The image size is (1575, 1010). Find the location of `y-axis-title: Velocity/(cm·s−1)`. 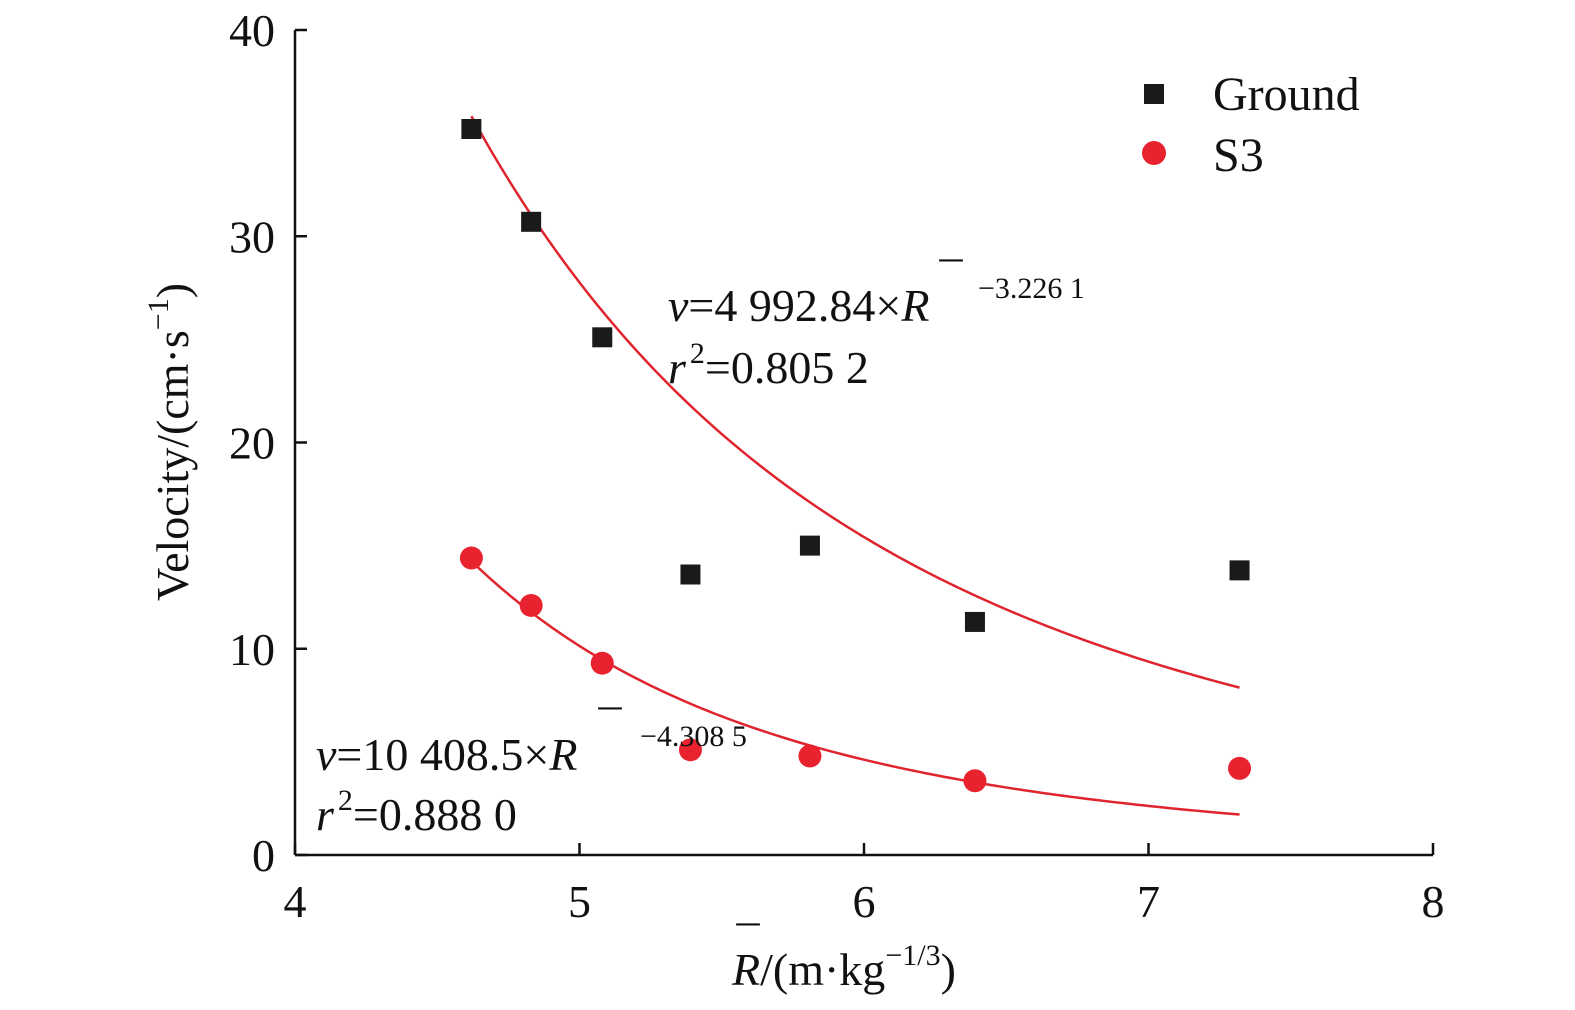

y-axis-title: Velocity/(cm·s−1) is located at coordinates (170, 442).